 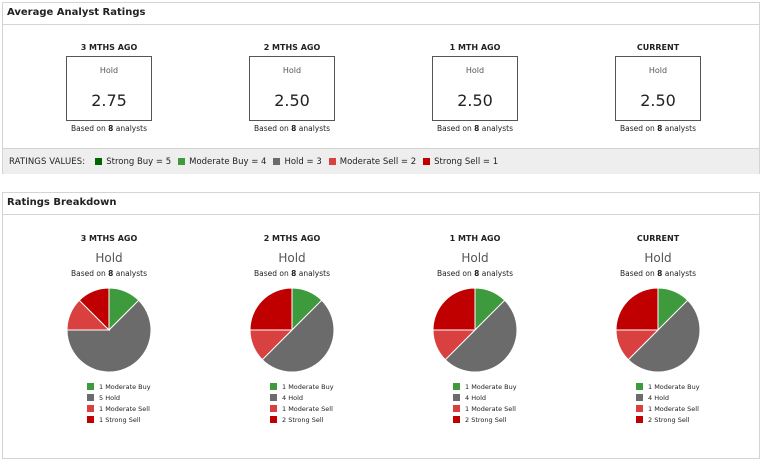 What do you see at coordinates (372, 162) in the screenshot?
I see `legend-moderate-sell: Moderate Sell = 2` at bounding box center [372, 162].